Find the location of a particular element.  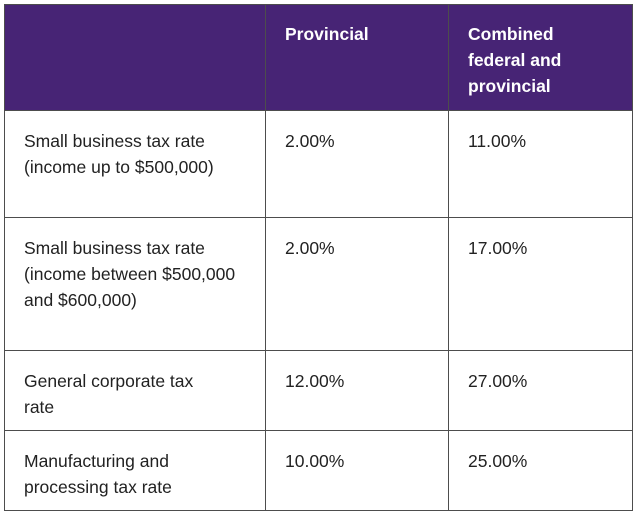

provincial-rate: 12.00% is located at coordinates (357, 390).